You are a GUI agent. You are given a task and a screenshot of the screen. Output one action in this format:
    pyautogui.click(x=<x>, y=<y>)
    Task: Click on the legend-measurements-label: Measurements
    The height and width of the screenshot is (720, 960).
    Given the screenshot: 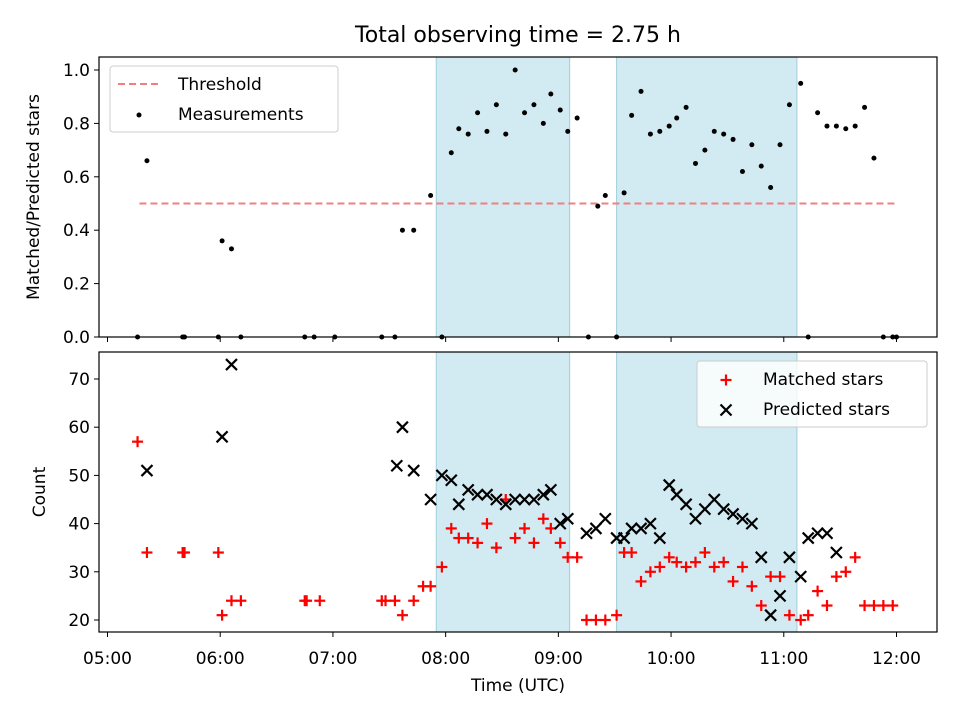 What is the action you would take?
    pyautogui.click(x=241, y=115)
    